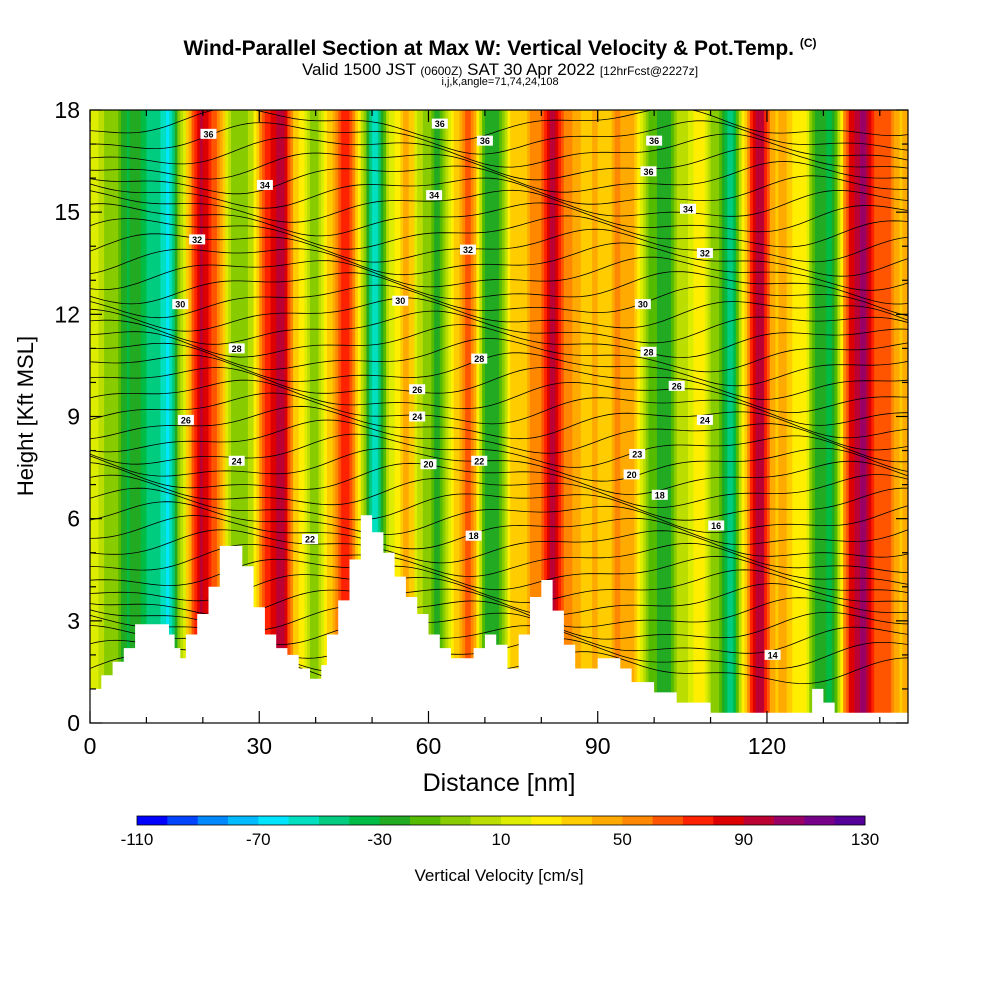 Image resolution: width=1000 pixels, height=1000 pixels. Describe the element at coordinates (73, 621) in the screenshot. I see `y-tick-label: 3` at that location.